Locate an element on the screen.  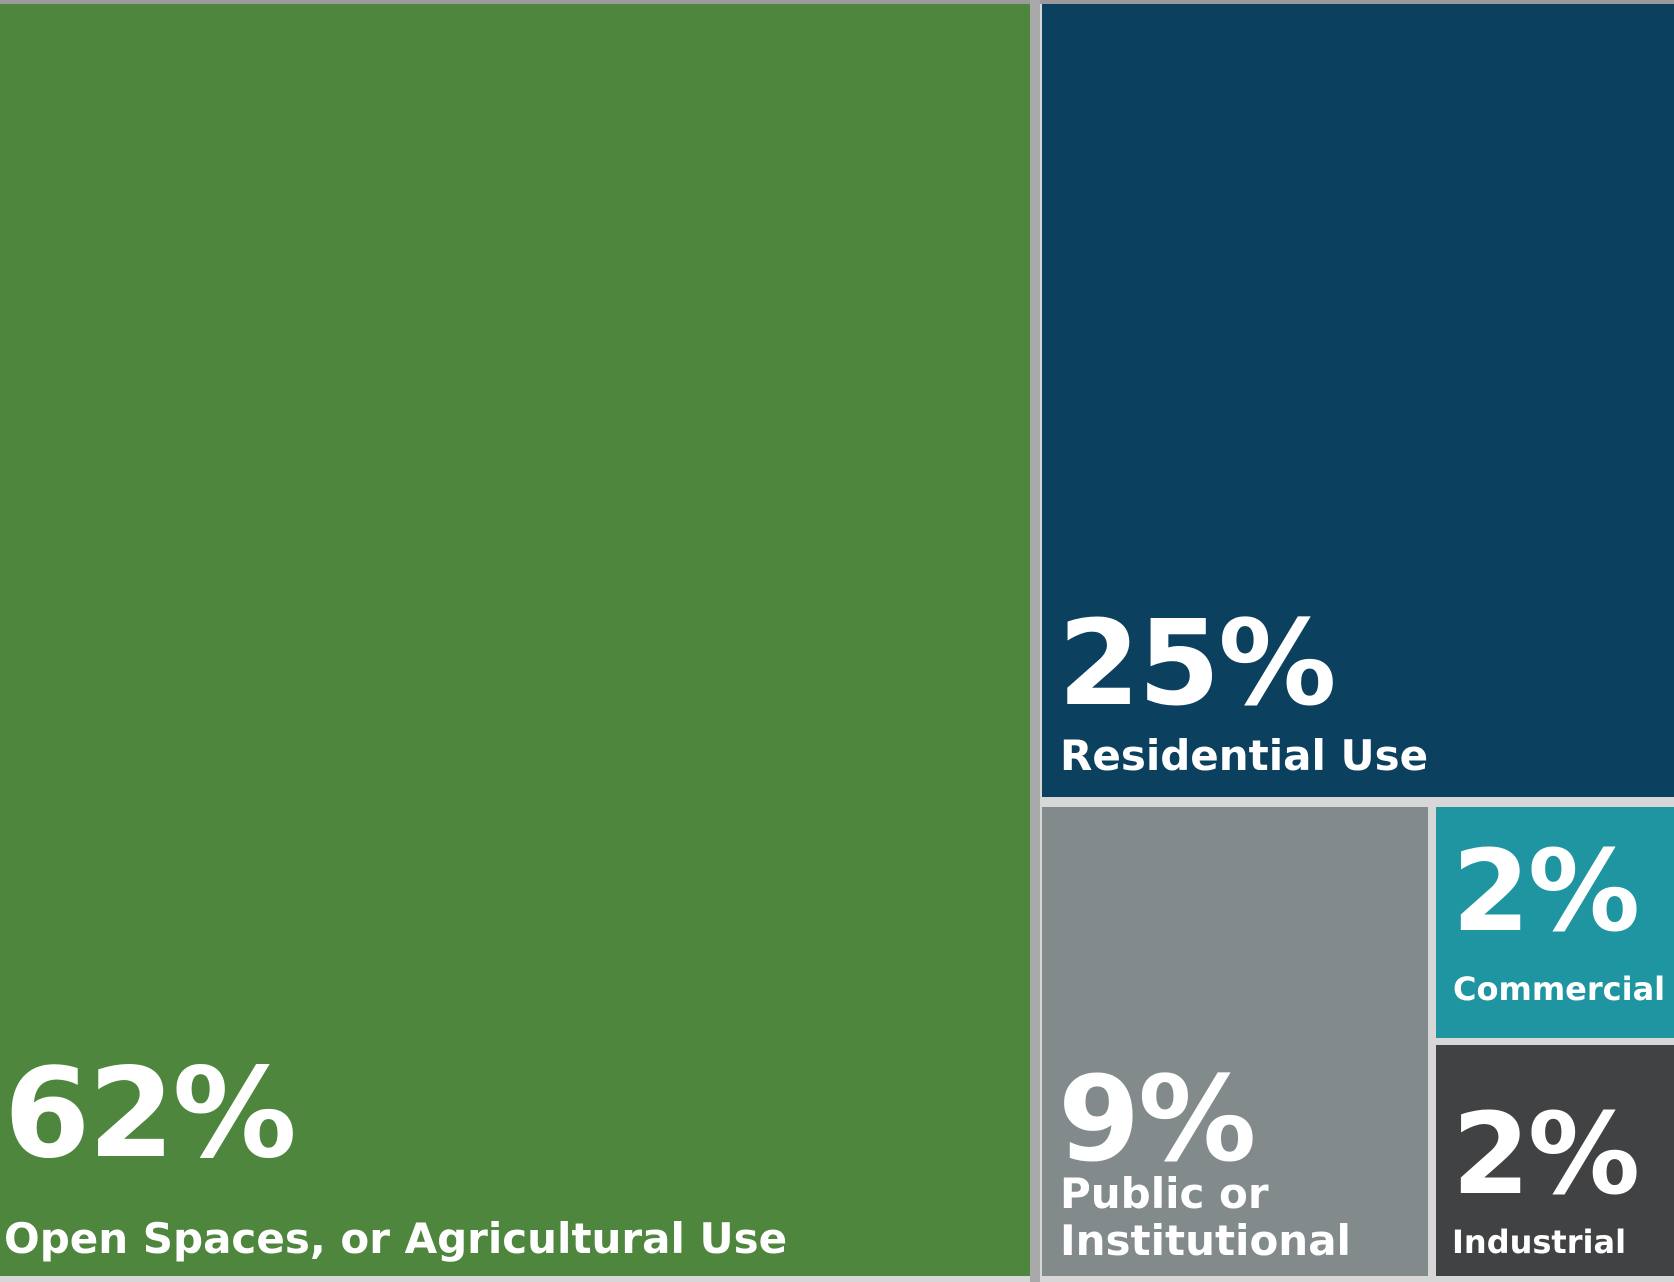
category-label: Commercial is located at coordinates (1559, 989).